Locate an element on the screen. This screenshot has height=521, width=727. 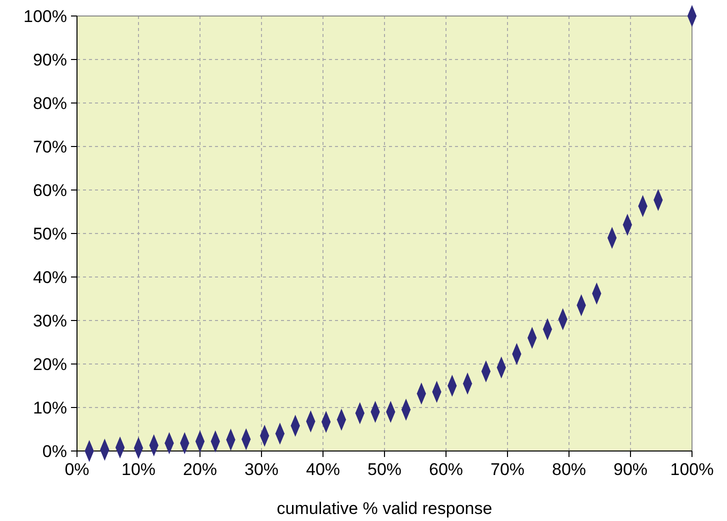
x-tick-label: 50% is located at coordinates (384, 469).